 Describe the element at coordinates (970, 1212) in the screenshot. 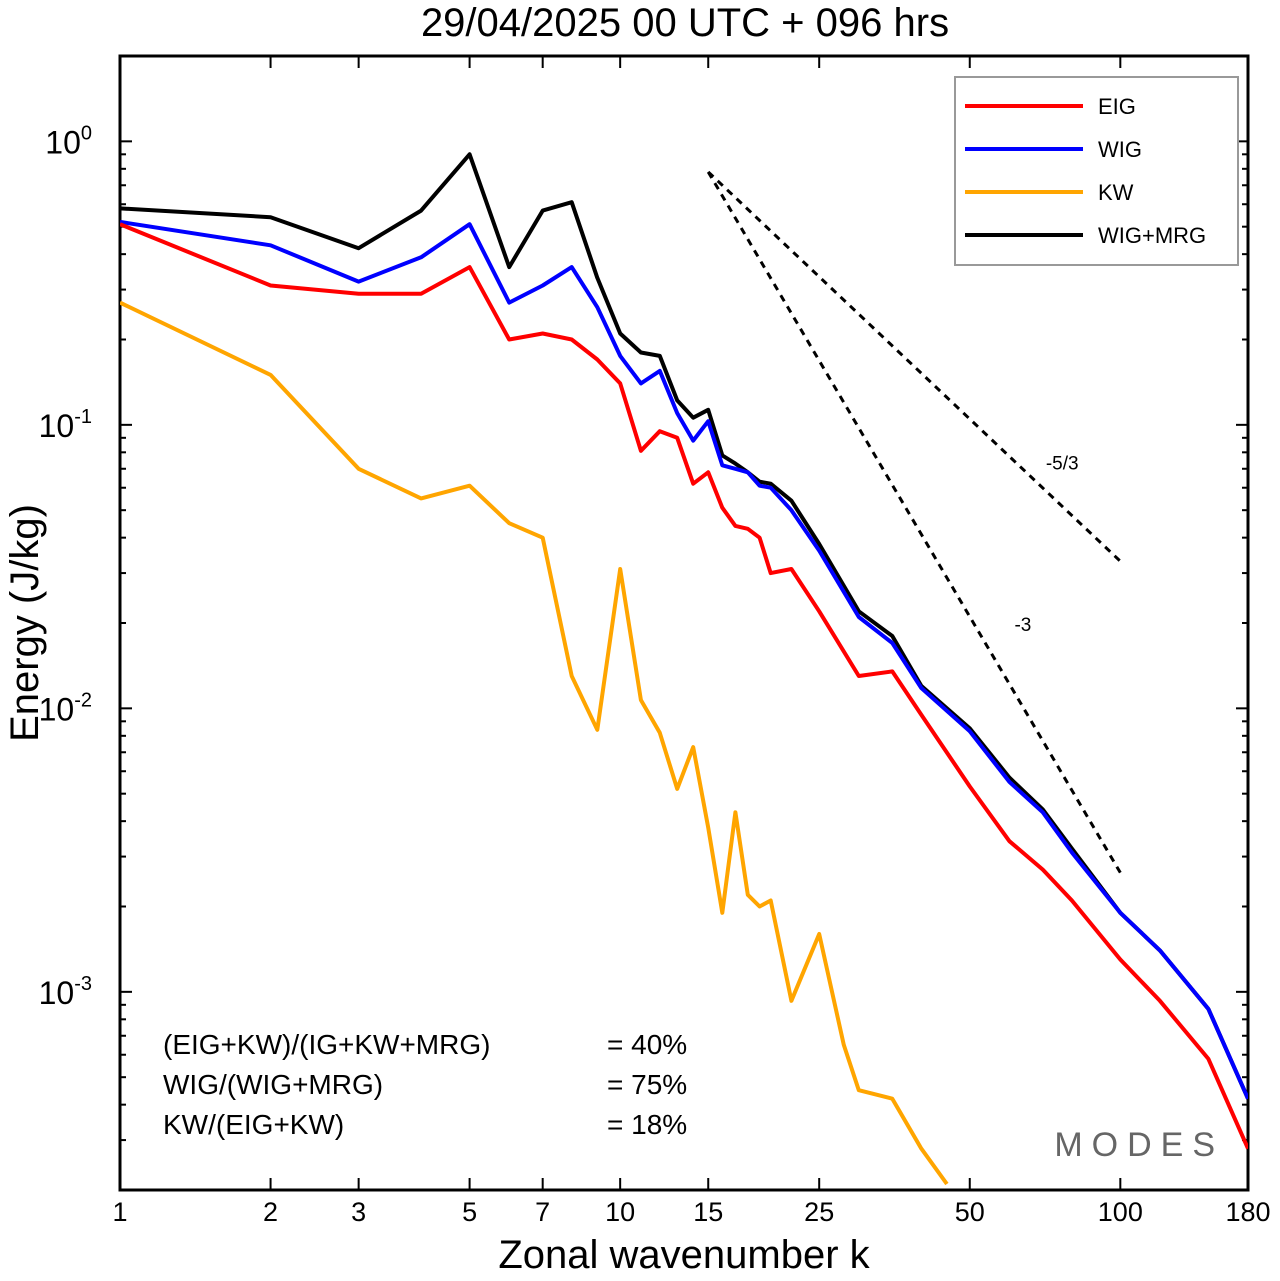

I see `x-tick-label: 50` at that location.